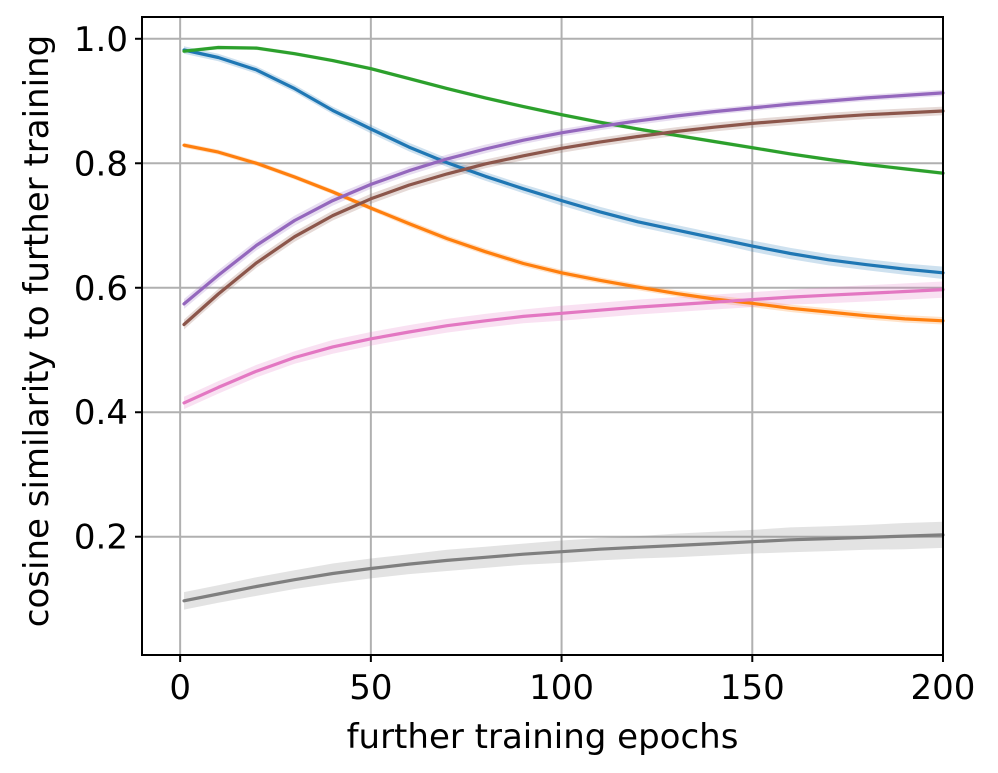 The image size is (998, 773). I want to click on y-axis-label: cosine similarity to further training, so click(37, 331).